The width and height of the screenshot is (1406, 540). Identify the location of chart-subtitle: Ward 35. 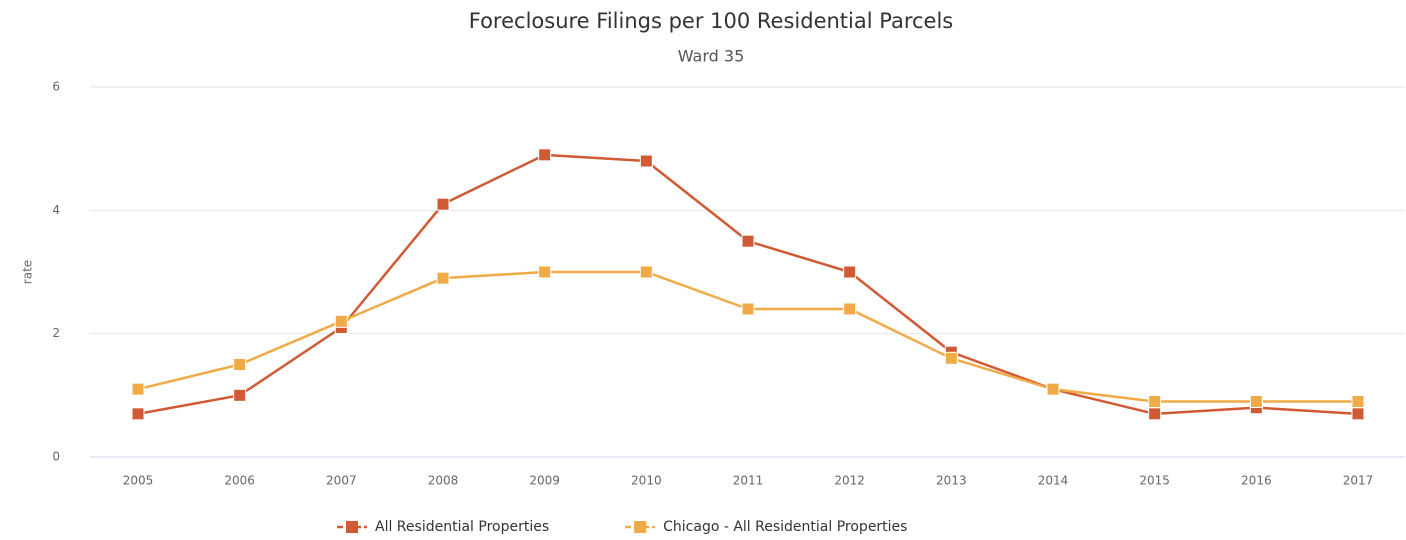
(711, 56).